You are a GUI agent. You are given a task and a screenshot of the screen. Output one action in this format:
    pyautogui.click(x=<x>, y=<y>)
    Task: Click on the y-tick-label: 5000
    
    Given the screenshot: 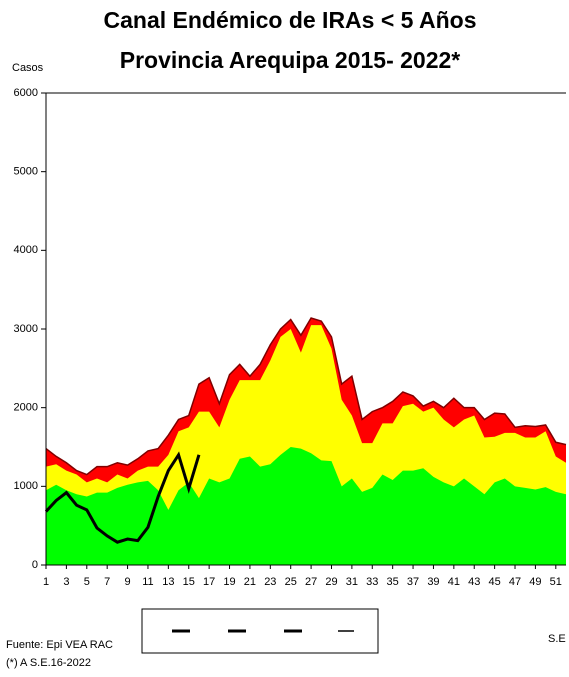 What is the action you would take?
    pyautogui.click(x=26, y=172)
    